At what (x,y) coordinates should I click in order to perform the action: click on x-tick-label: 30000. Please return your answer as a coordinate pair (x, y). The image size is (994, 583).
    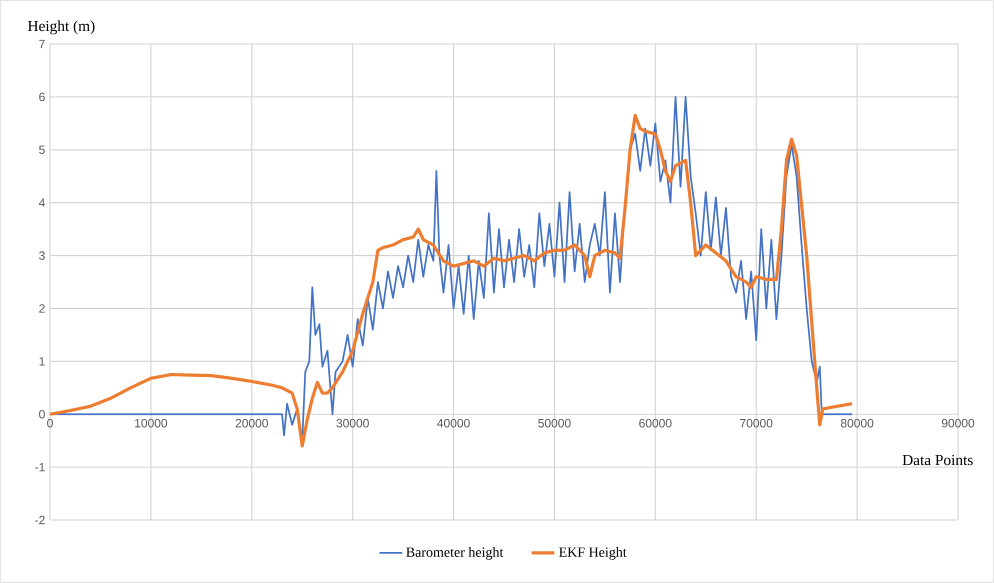
    Looking at the image, I should click on (352, 423).